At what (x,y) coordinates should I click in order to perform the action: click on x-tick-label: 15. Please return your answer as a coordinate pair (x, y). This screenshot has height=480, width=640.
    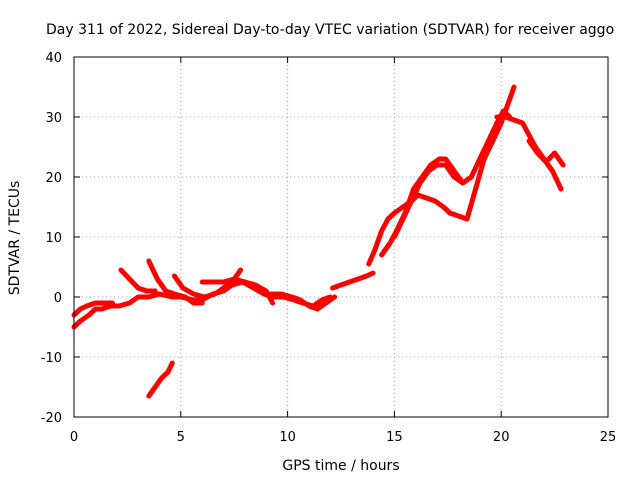
    Looking at the image, I should click on (394, 437).